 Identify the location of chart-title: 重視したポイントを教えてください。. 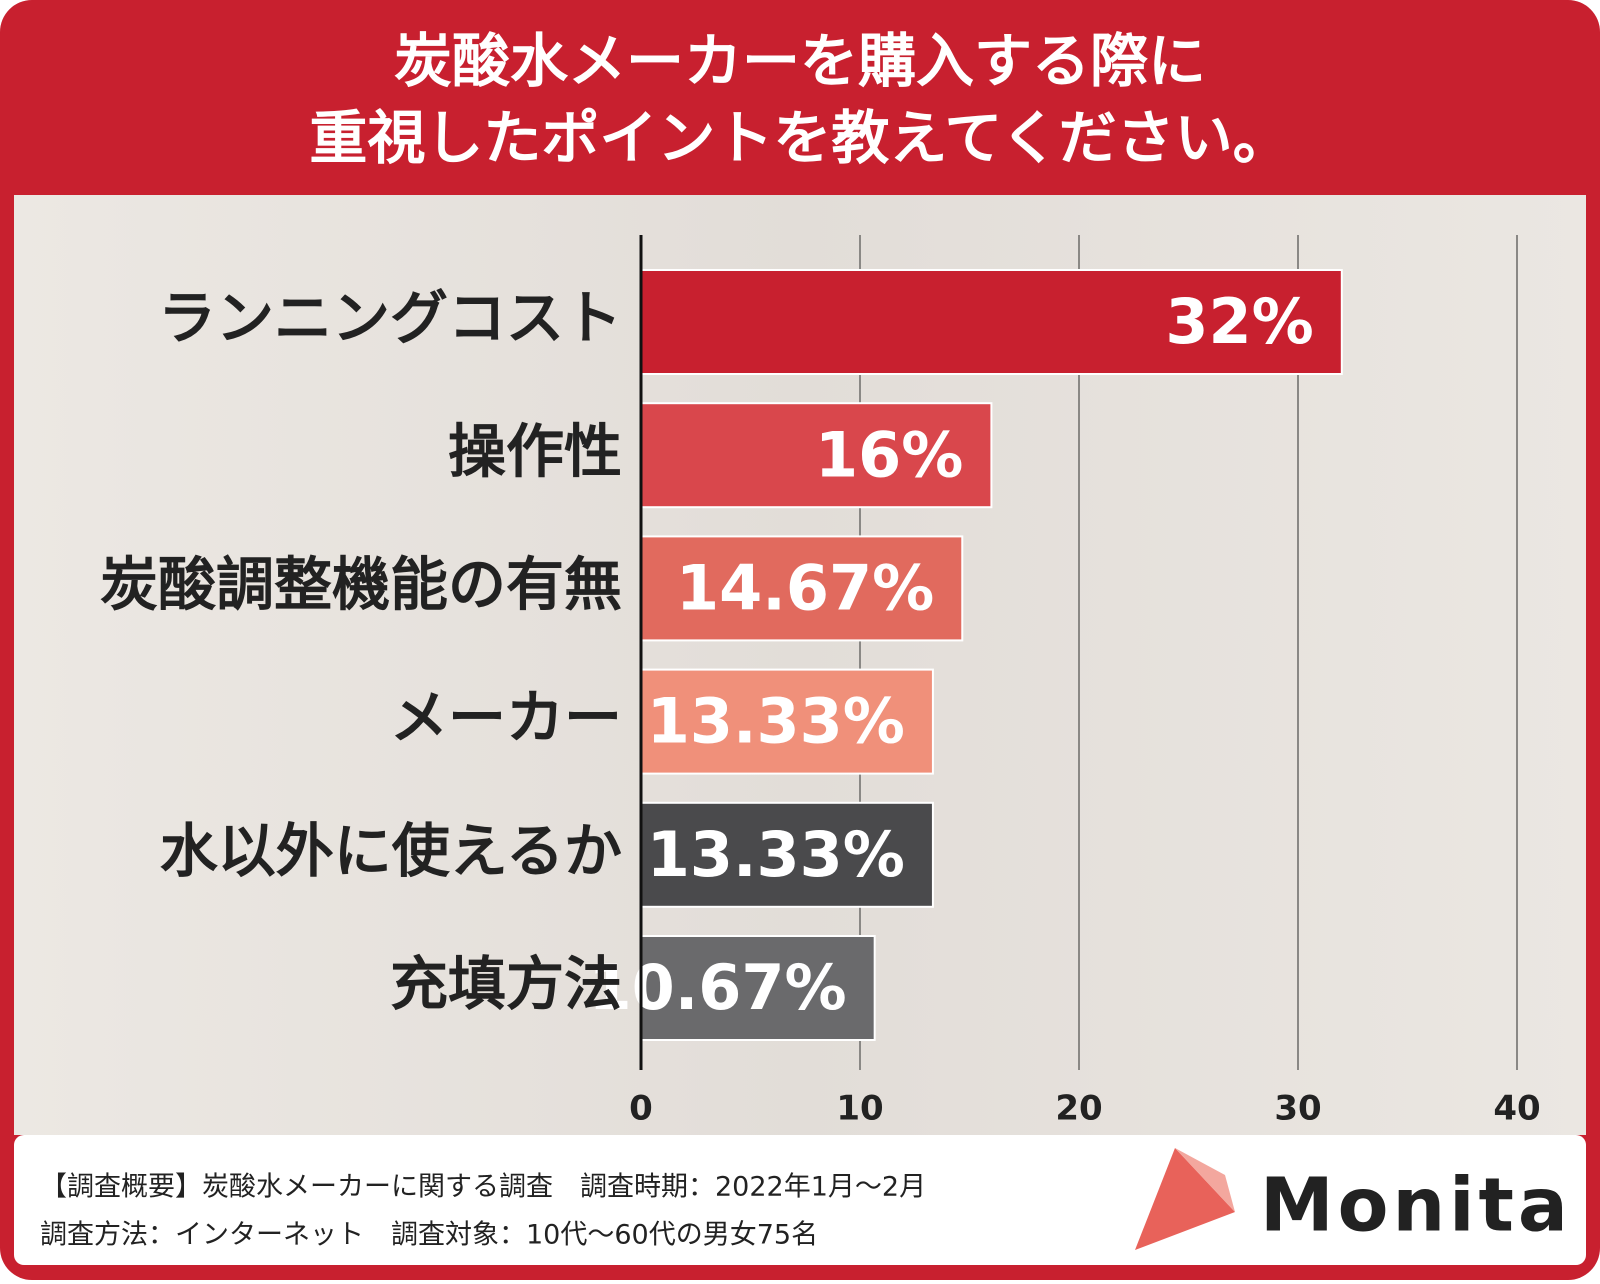
(799, 138).